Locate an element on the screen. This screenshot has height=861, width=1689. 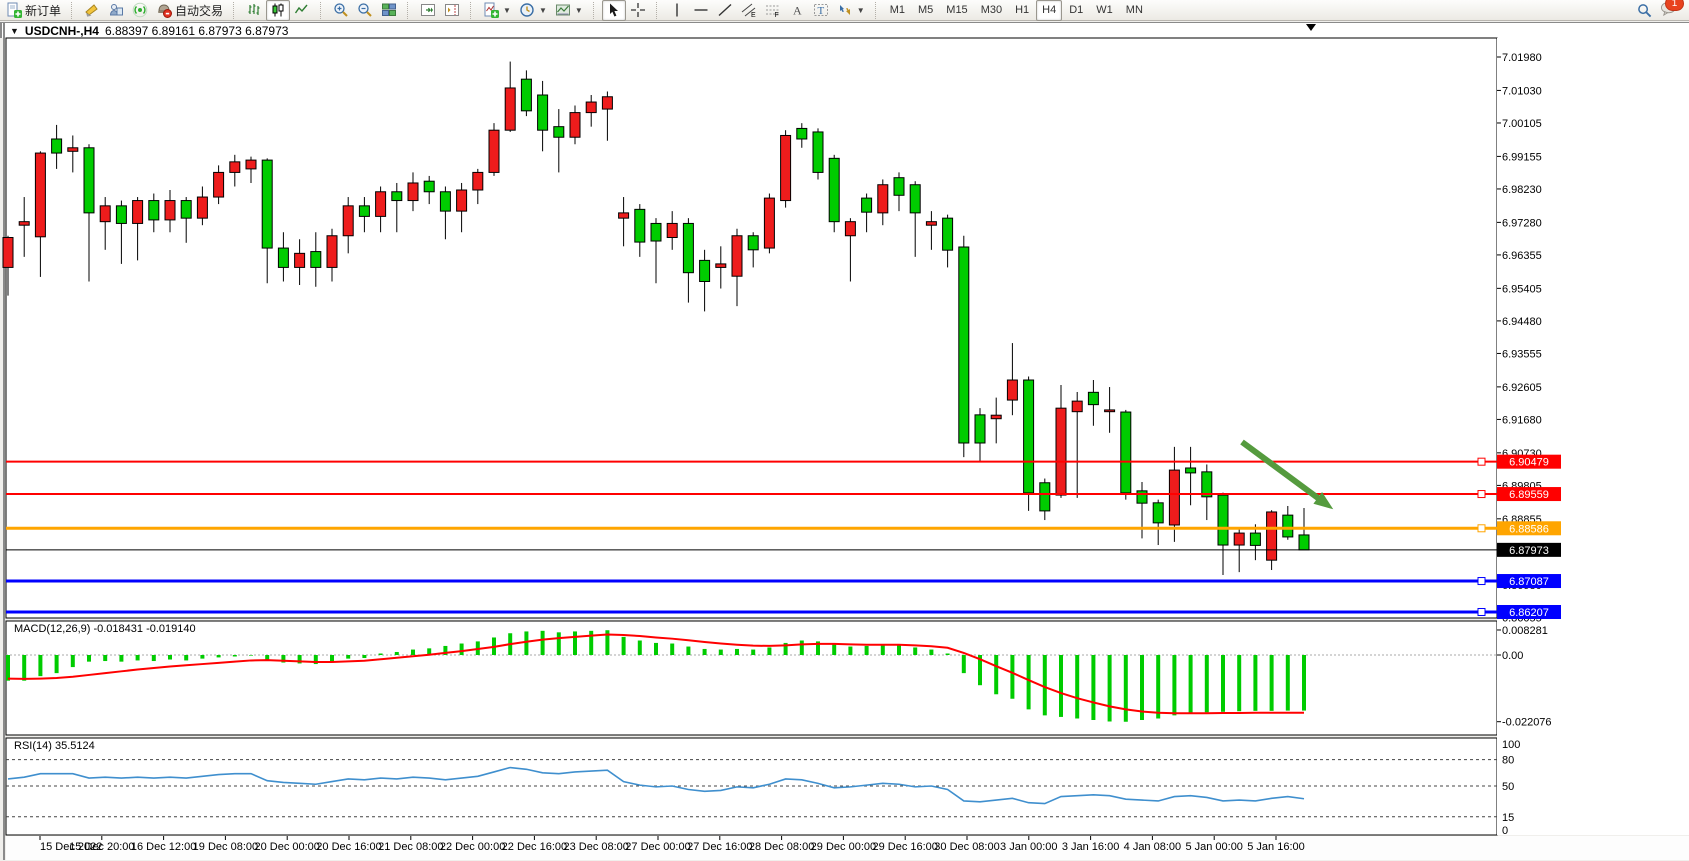
profiles-button is located at coordinates (92, 10).